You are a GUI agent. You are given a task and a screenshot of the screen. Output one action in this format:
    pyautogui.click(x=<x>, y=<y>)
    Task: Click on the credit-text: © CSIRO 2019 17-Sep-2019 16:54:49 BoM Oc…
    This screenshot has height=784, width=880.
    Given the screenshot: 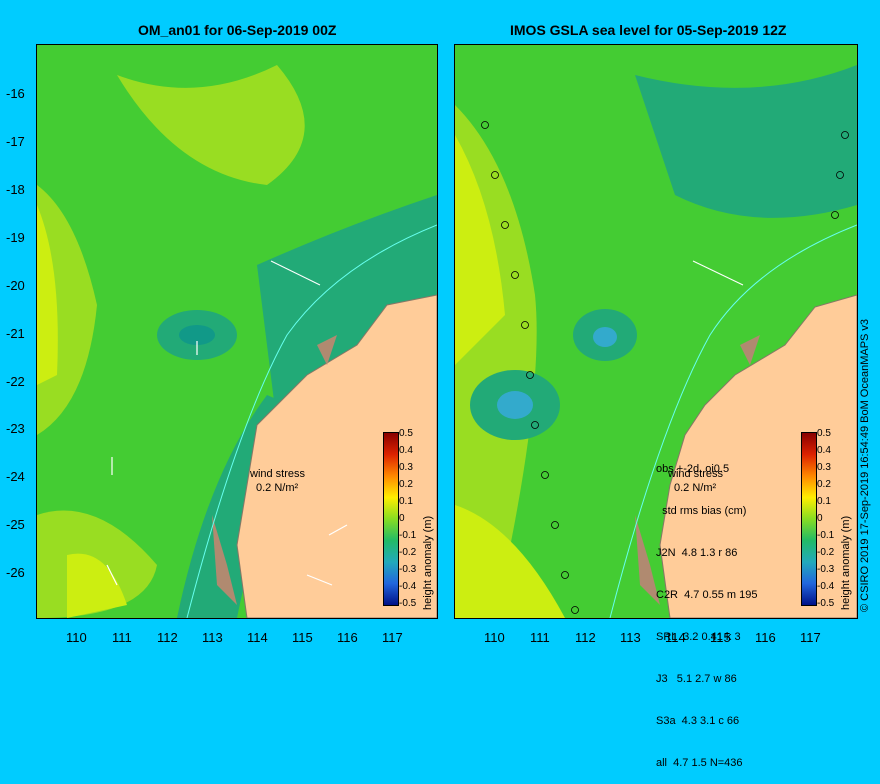 What is the action you would take?
    pyautogui.click(x=865, y=465)
    